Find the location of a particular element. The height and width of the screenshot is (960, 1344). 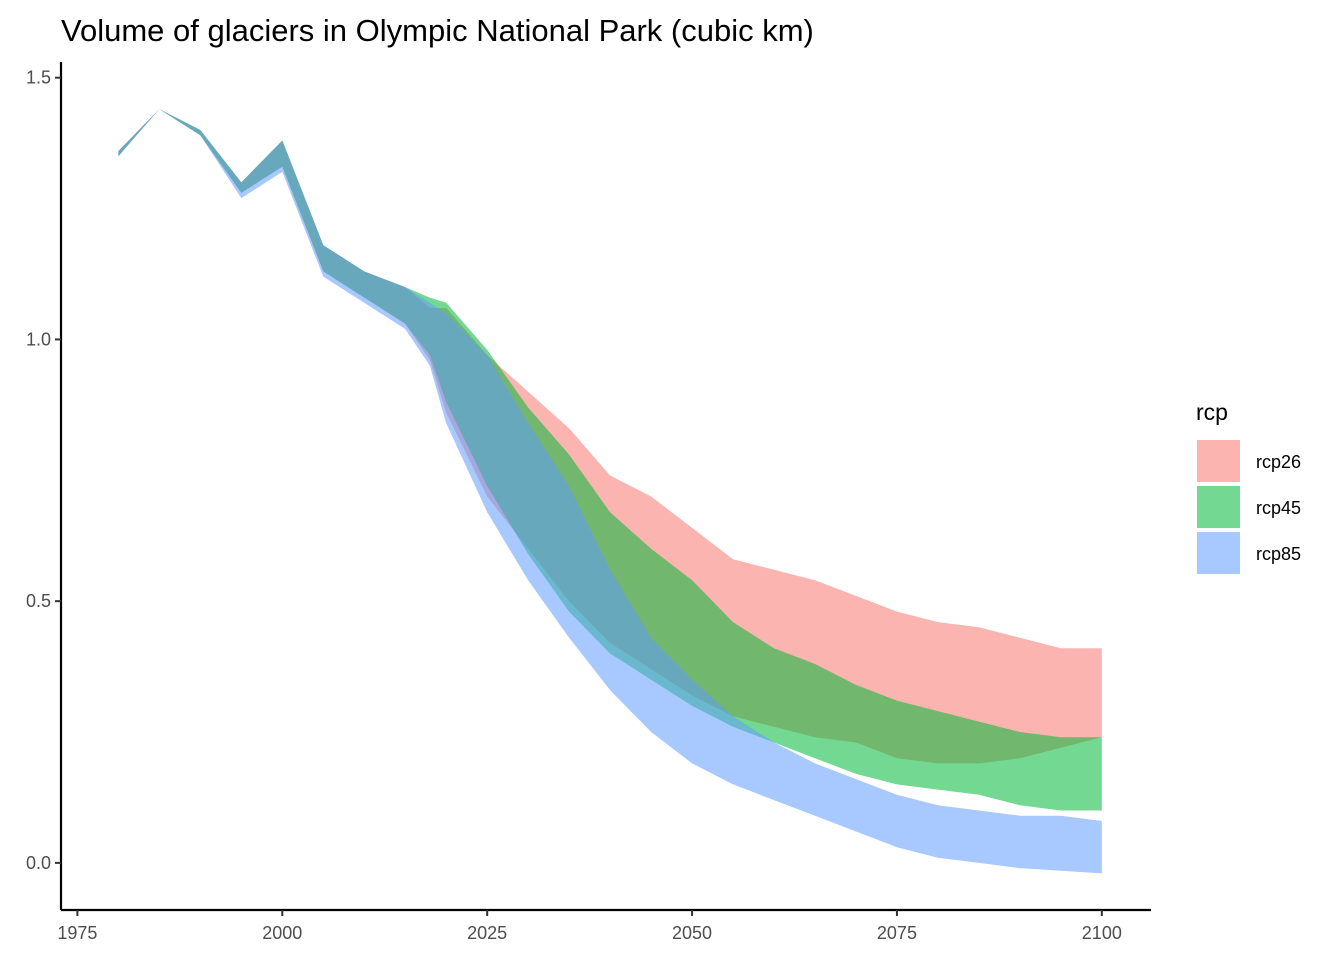

legend-label-rcp26: rcp26 is located at coordinates (1278, 462).